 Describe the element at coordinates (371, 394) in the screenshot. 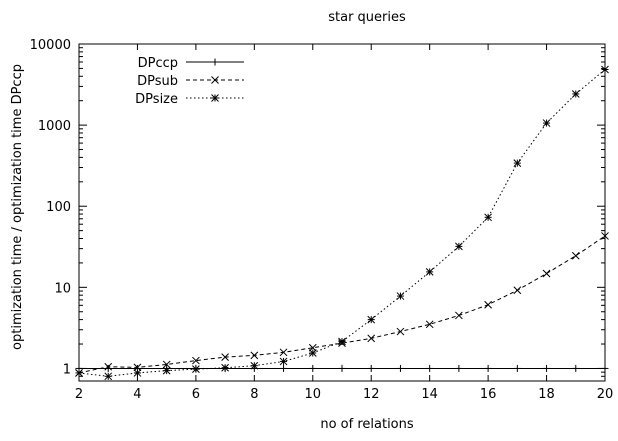

I see `x-tick-label: 12` at that location.